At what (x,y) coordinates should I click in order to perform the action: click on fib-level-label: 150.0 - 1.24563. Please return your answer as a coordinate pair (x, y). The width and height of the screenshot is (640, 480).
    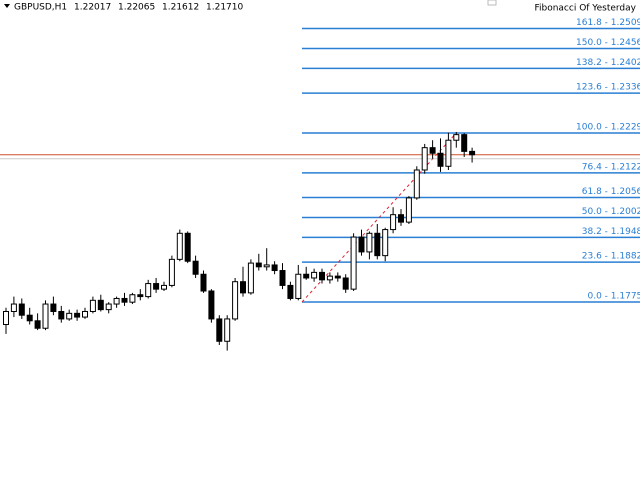
    Looking at the image, I should click on (608, 43).